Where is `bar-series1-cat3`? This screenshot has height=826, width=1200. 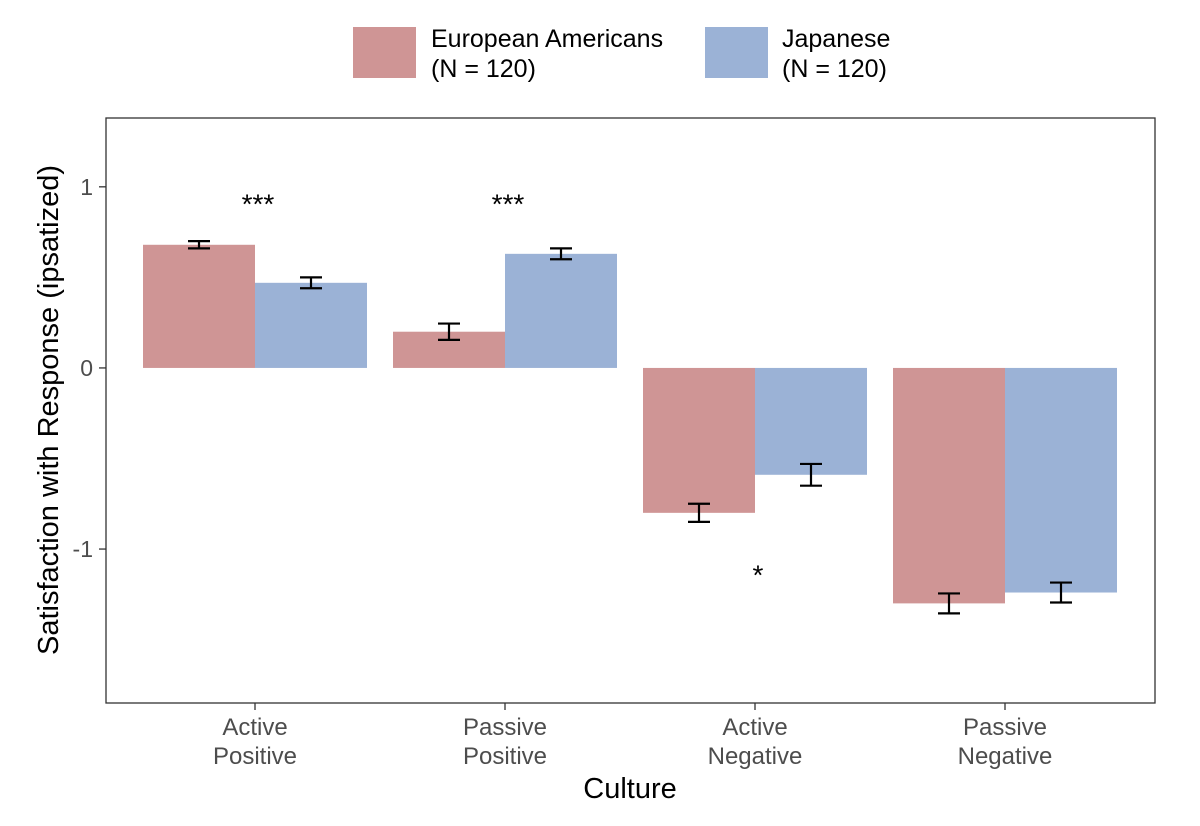
bar-series1-cat3 is located at coordinates (699, 440).